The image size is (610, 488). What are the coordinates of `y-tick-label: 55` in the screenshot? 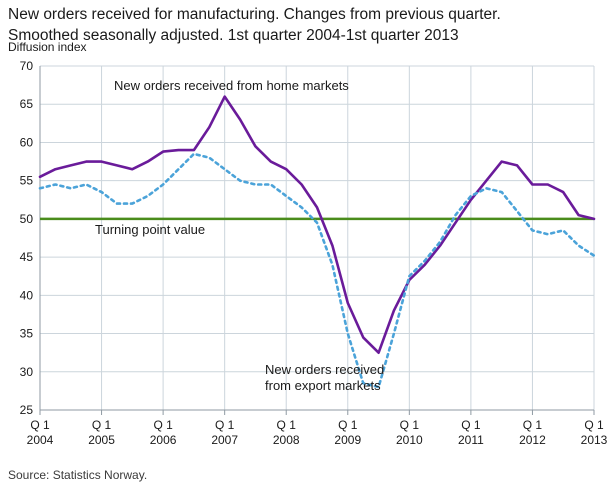 It's located at (27, 181).